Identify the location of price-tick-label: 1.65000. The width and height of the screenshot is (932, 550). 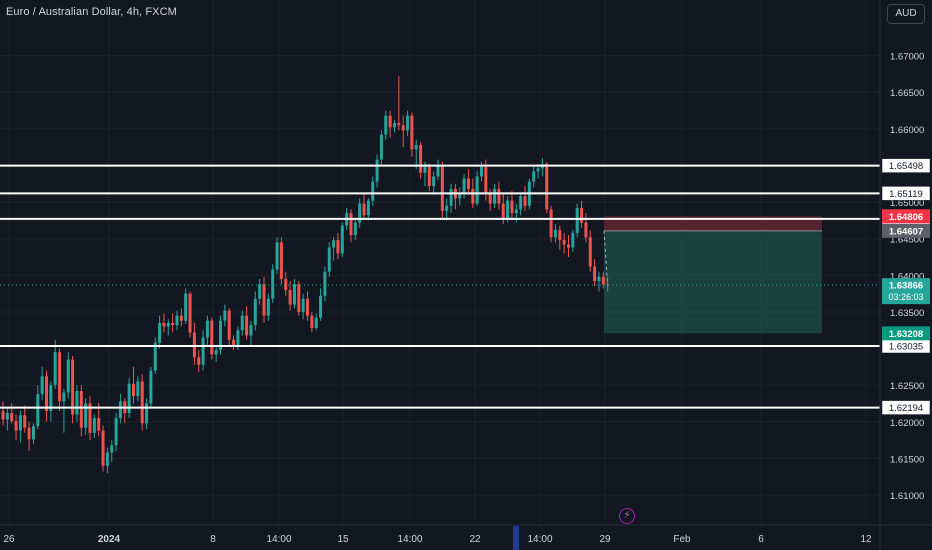
(907, 203).